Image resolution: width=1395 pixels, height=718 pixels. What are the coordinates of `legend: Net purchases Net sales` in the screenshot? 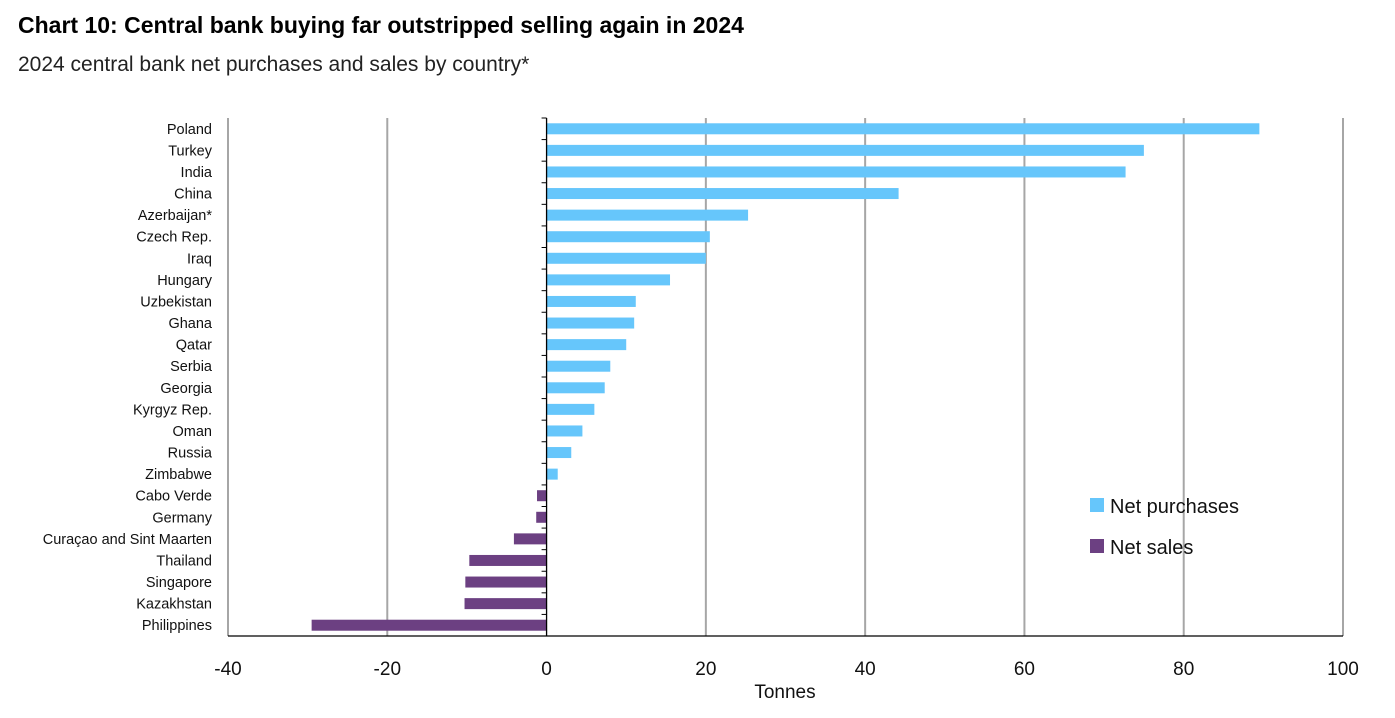 It's located at (1164, 527).